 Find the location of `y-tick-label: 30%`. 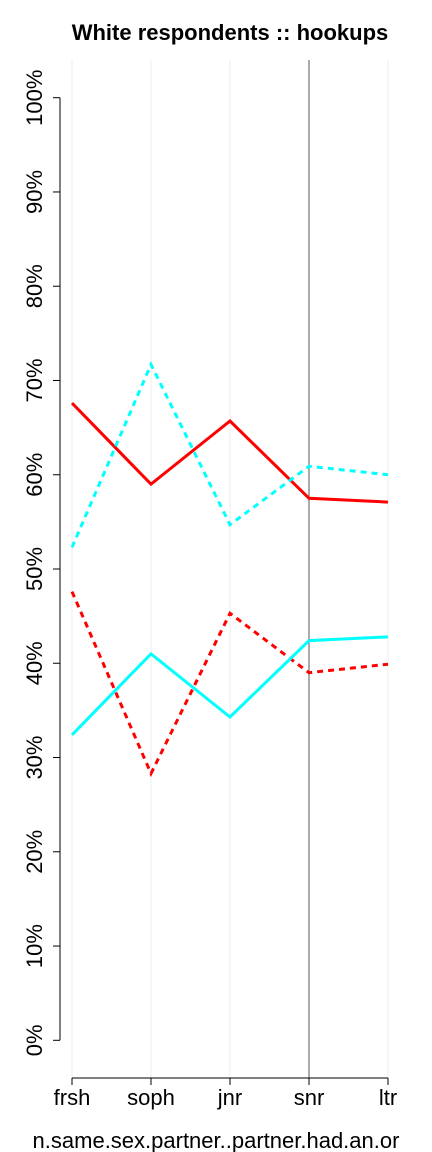

y-tick-label: 30% is located at coordinates (34, 757).